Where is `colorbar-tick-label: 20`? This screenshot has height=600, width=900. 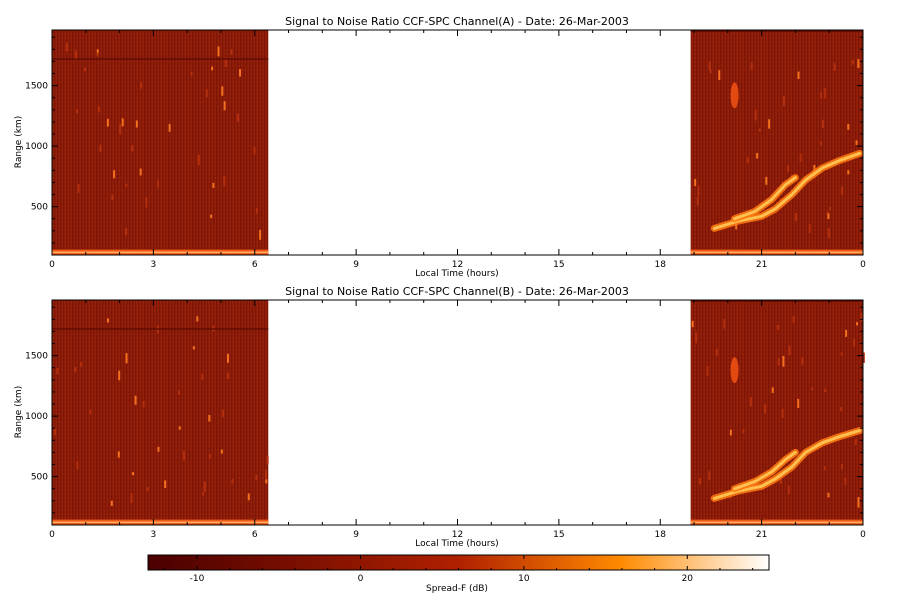 colorbar-tick-label: 20 is located at coordinates (688, 579).